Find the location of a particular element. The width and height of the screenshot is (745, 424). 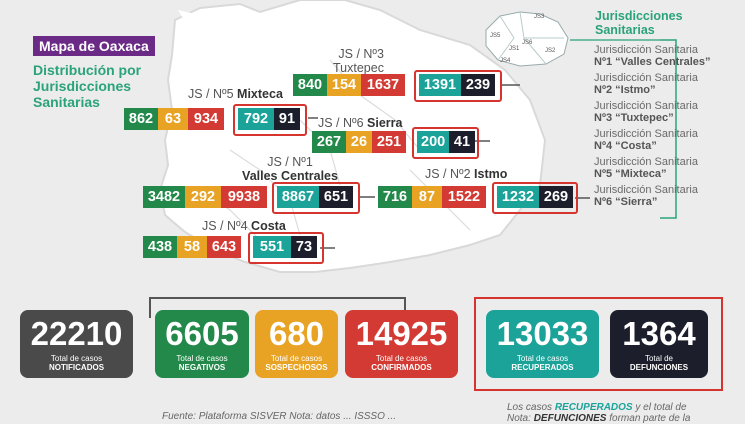

js3-highlight is located at coordinates (458, 86).